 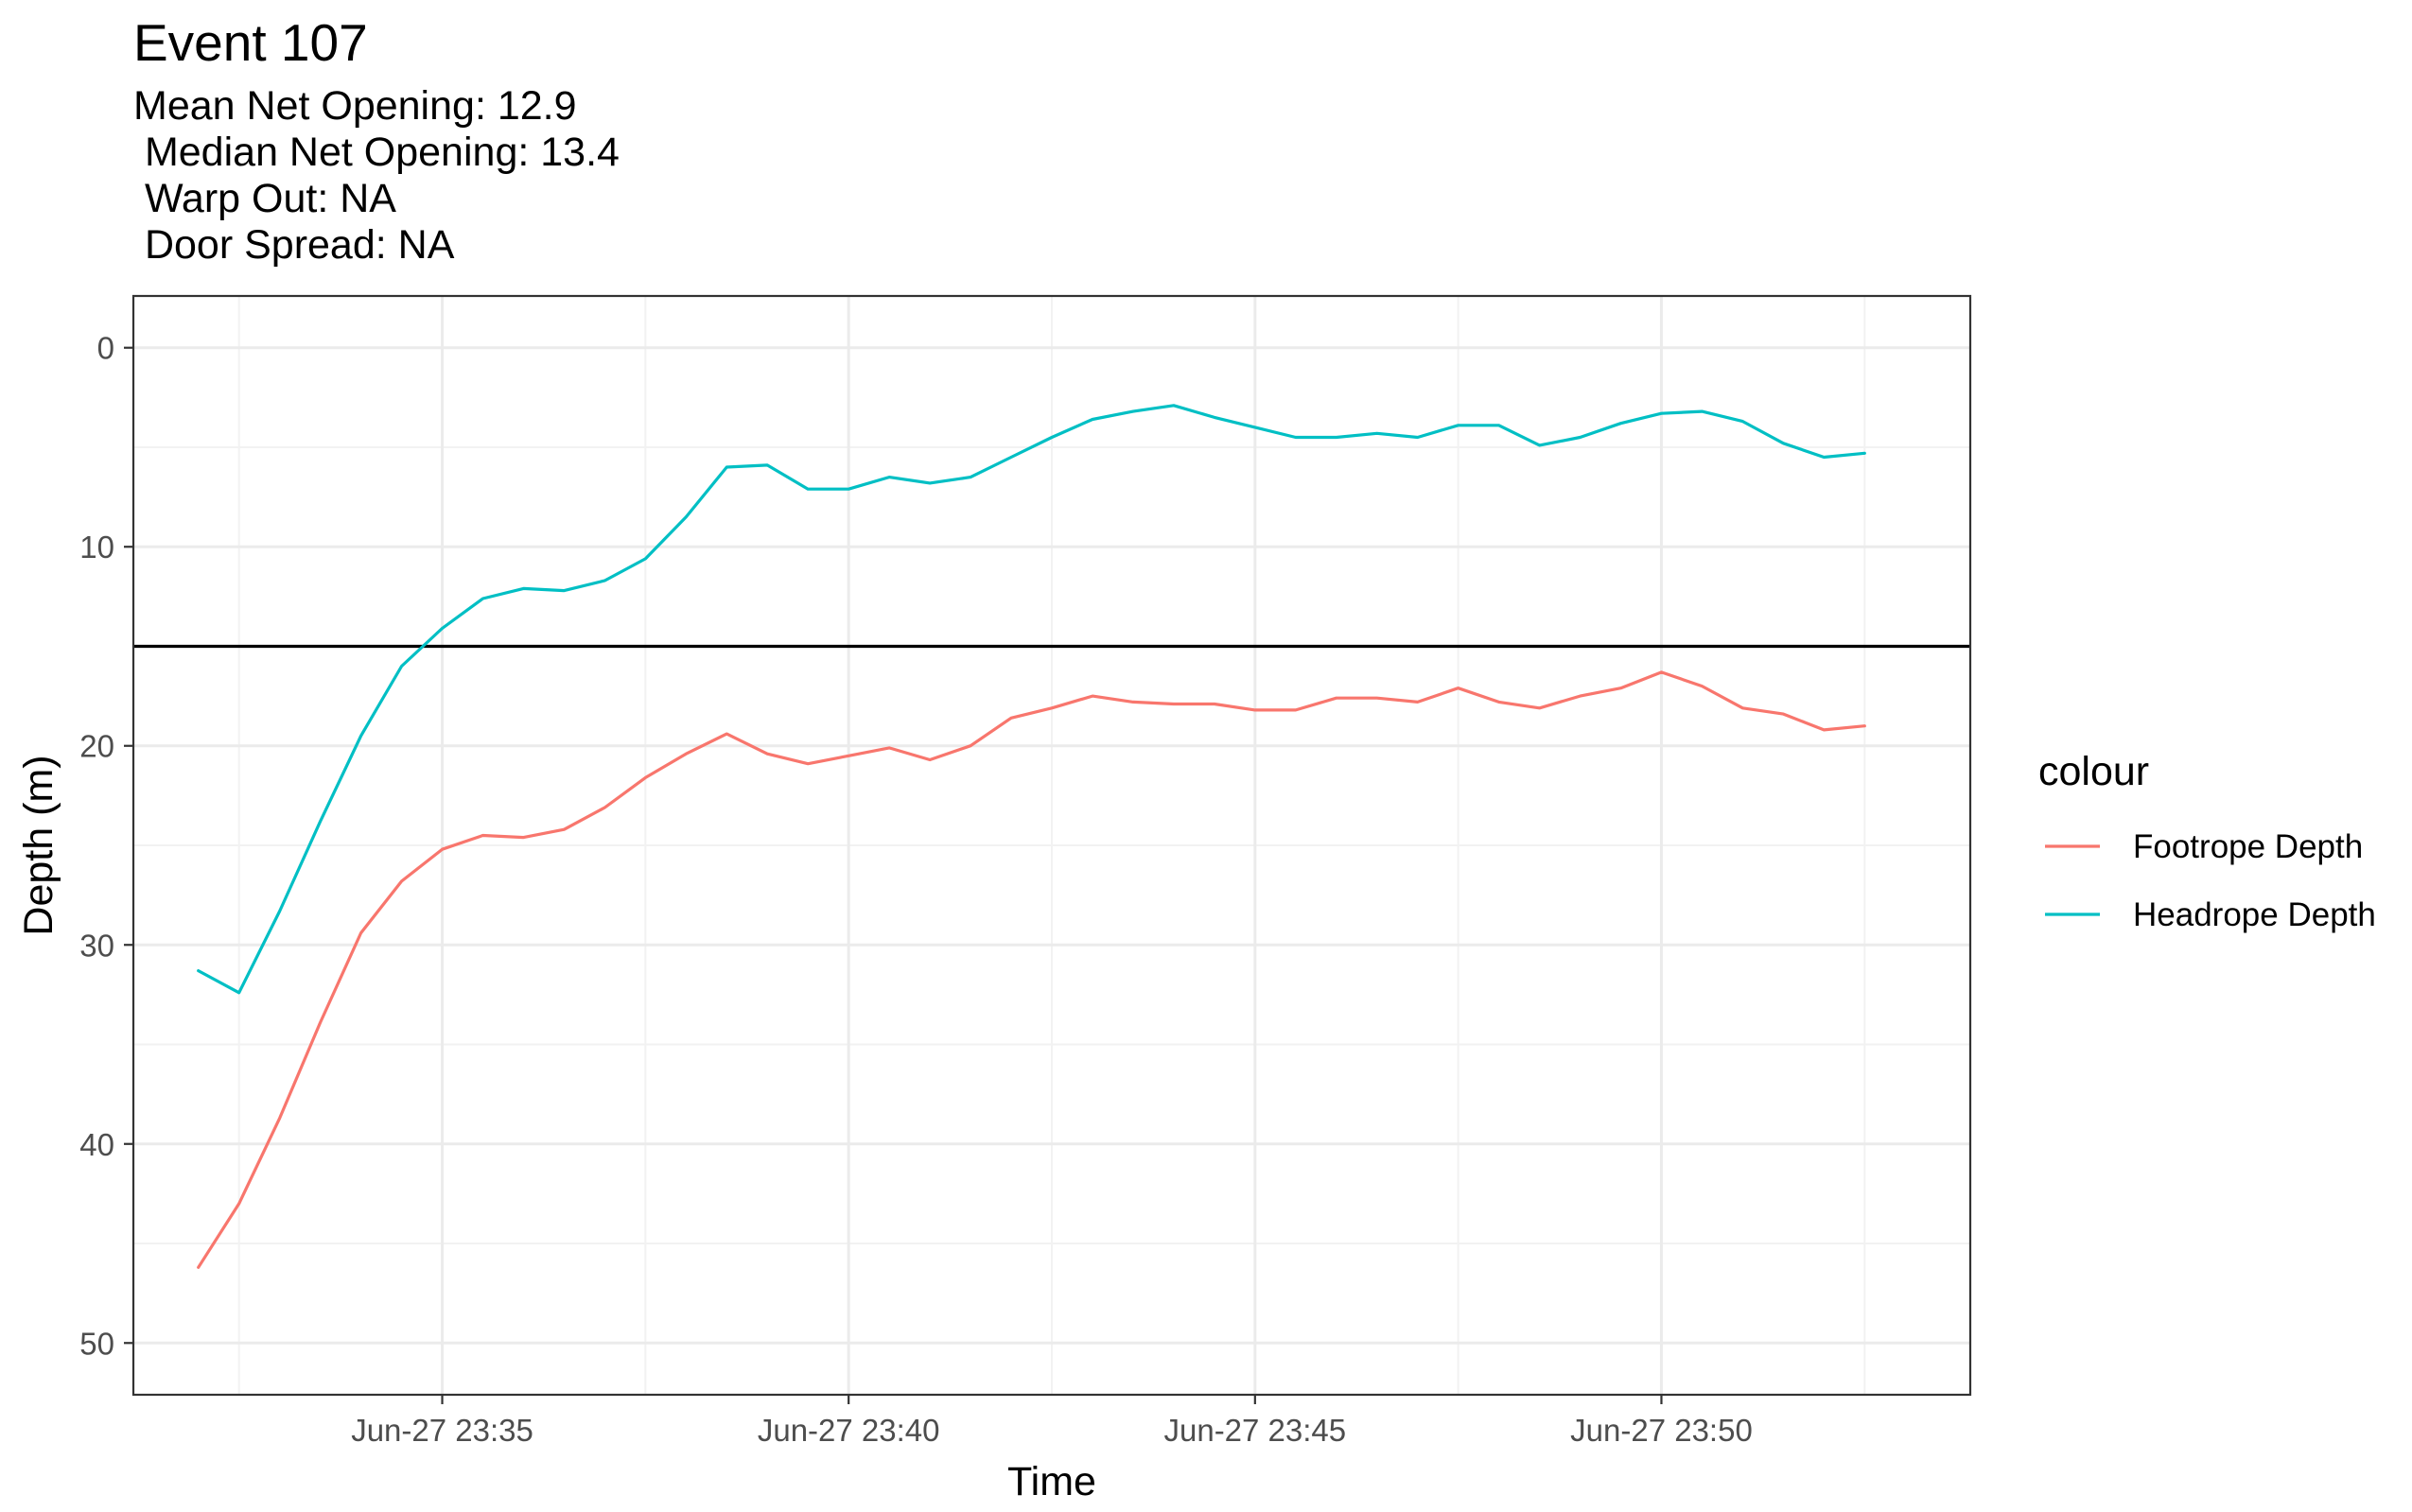 What do you see at coordinates (96, 547) in the screenshot?
I see `y-tick-label: 10` at bounding box center [96, 547].